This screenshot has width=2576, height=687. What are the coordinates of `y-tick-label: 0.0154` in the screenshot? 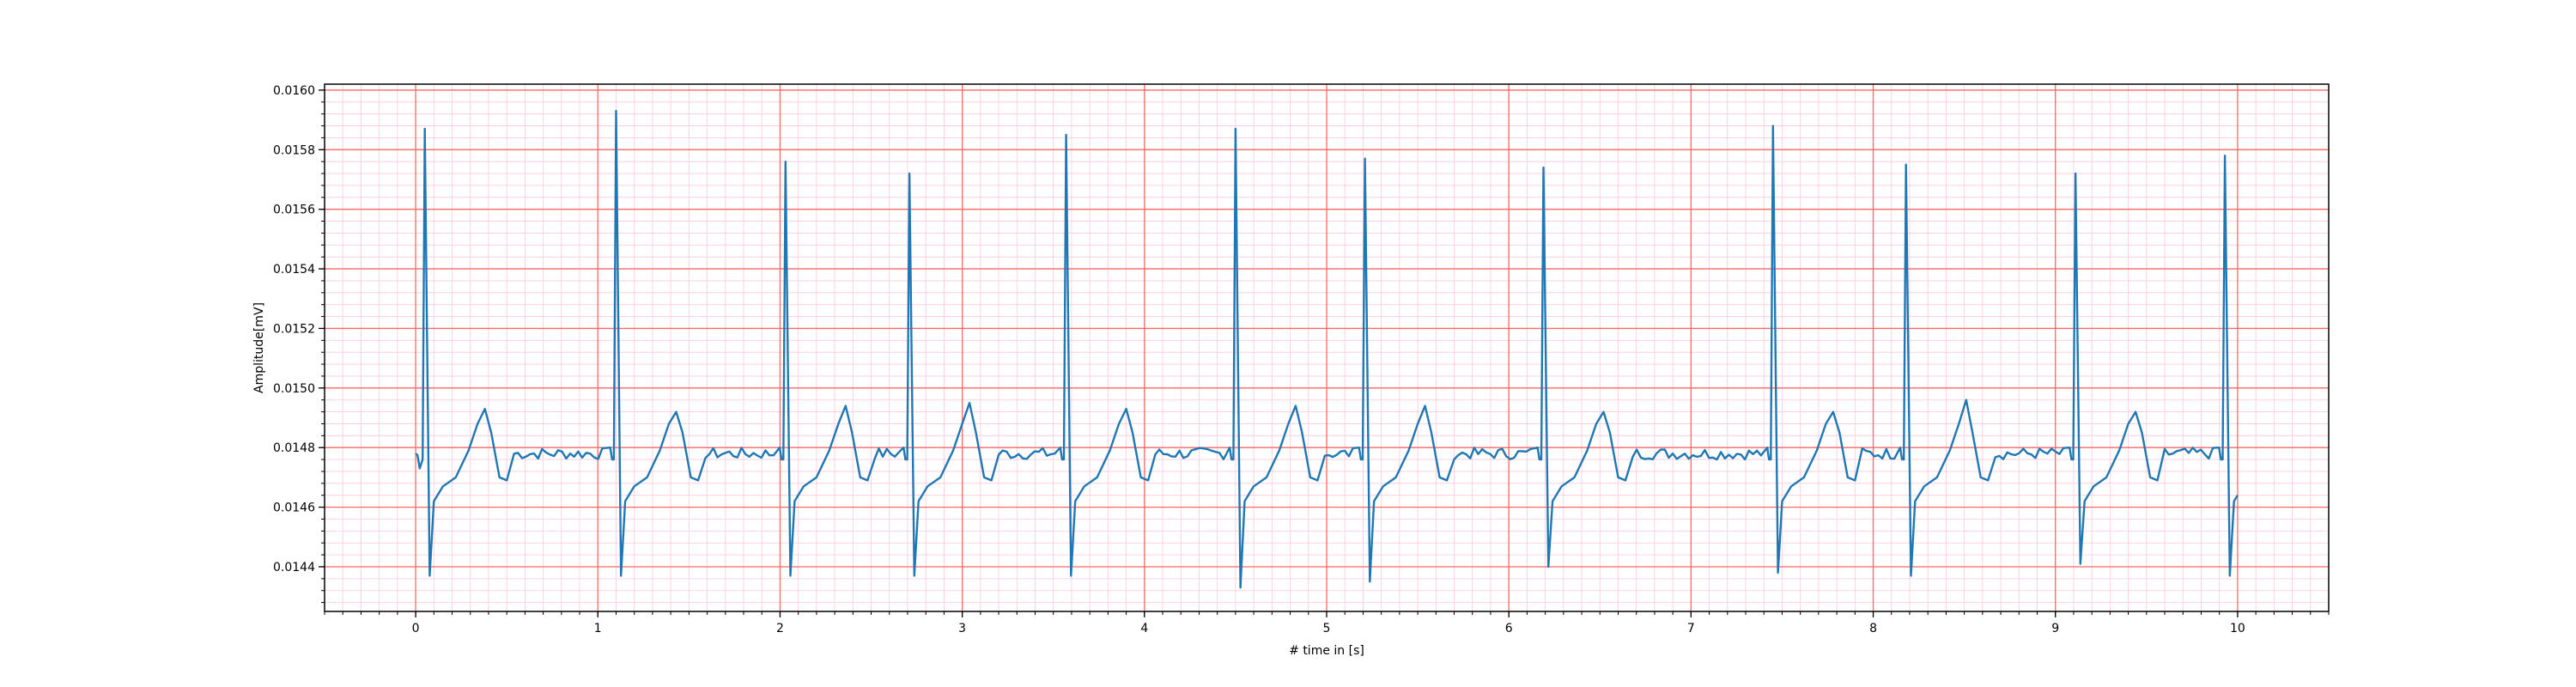 It's located at (294, 270).